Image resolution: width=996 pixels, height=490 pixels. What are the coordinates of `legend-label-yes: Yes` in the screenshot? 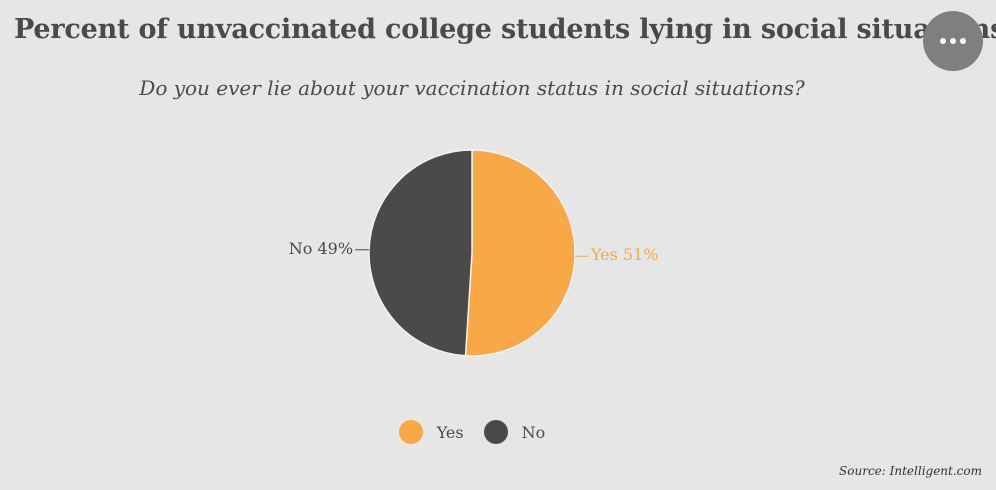 It's located at (450, 432).